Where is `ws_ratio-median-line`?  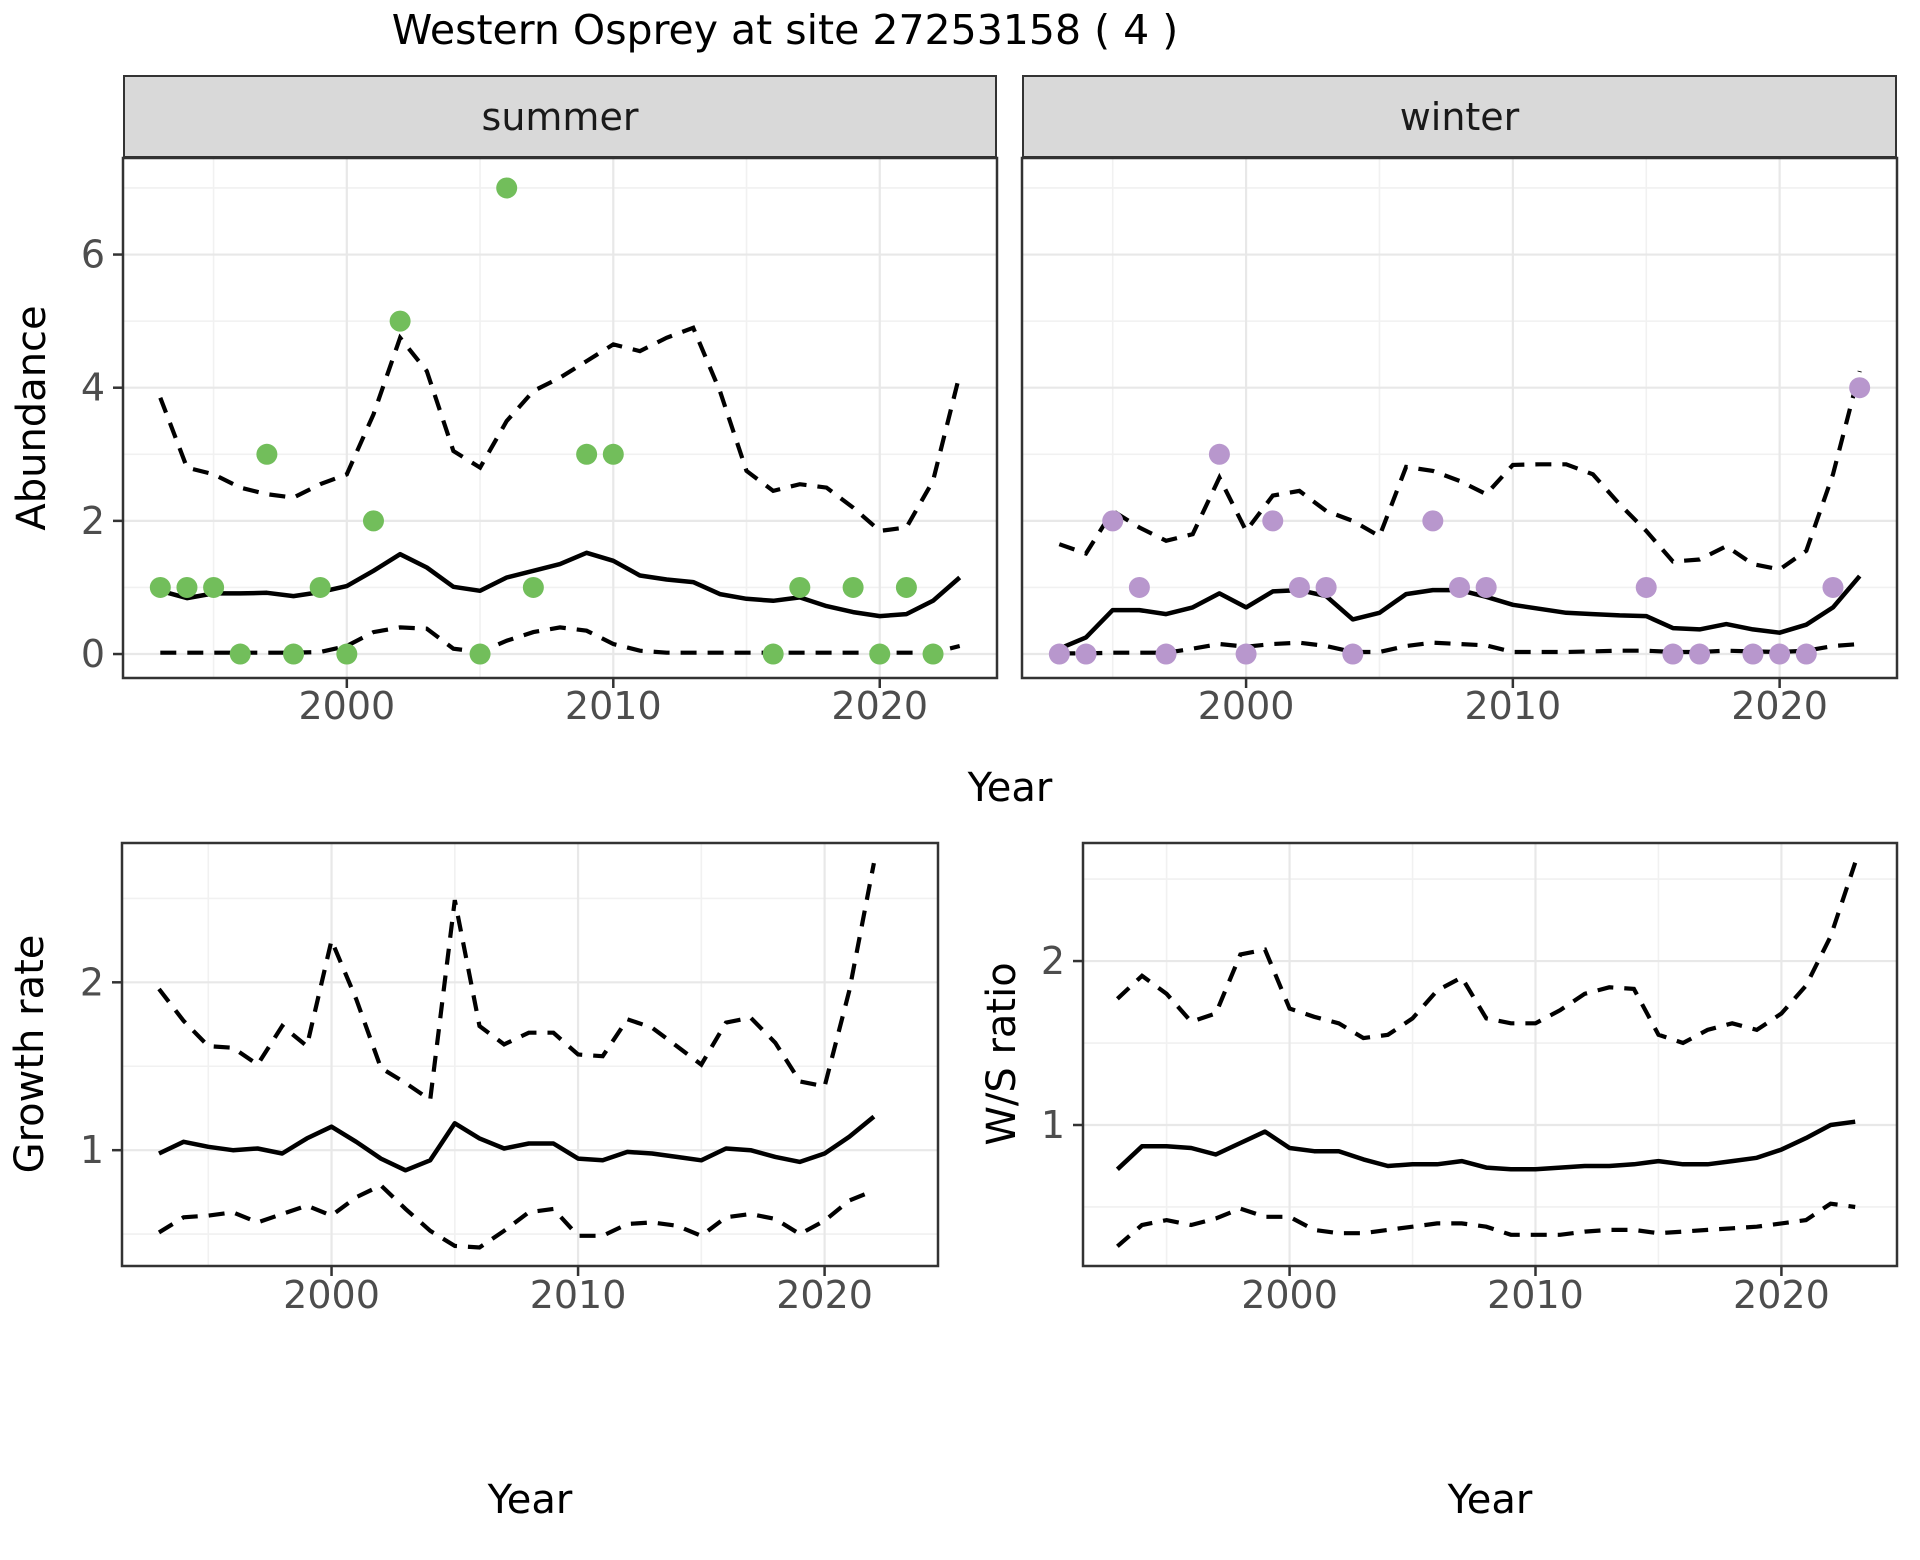
ws_ratio-median-line is located at coordinates (1485, 1145).